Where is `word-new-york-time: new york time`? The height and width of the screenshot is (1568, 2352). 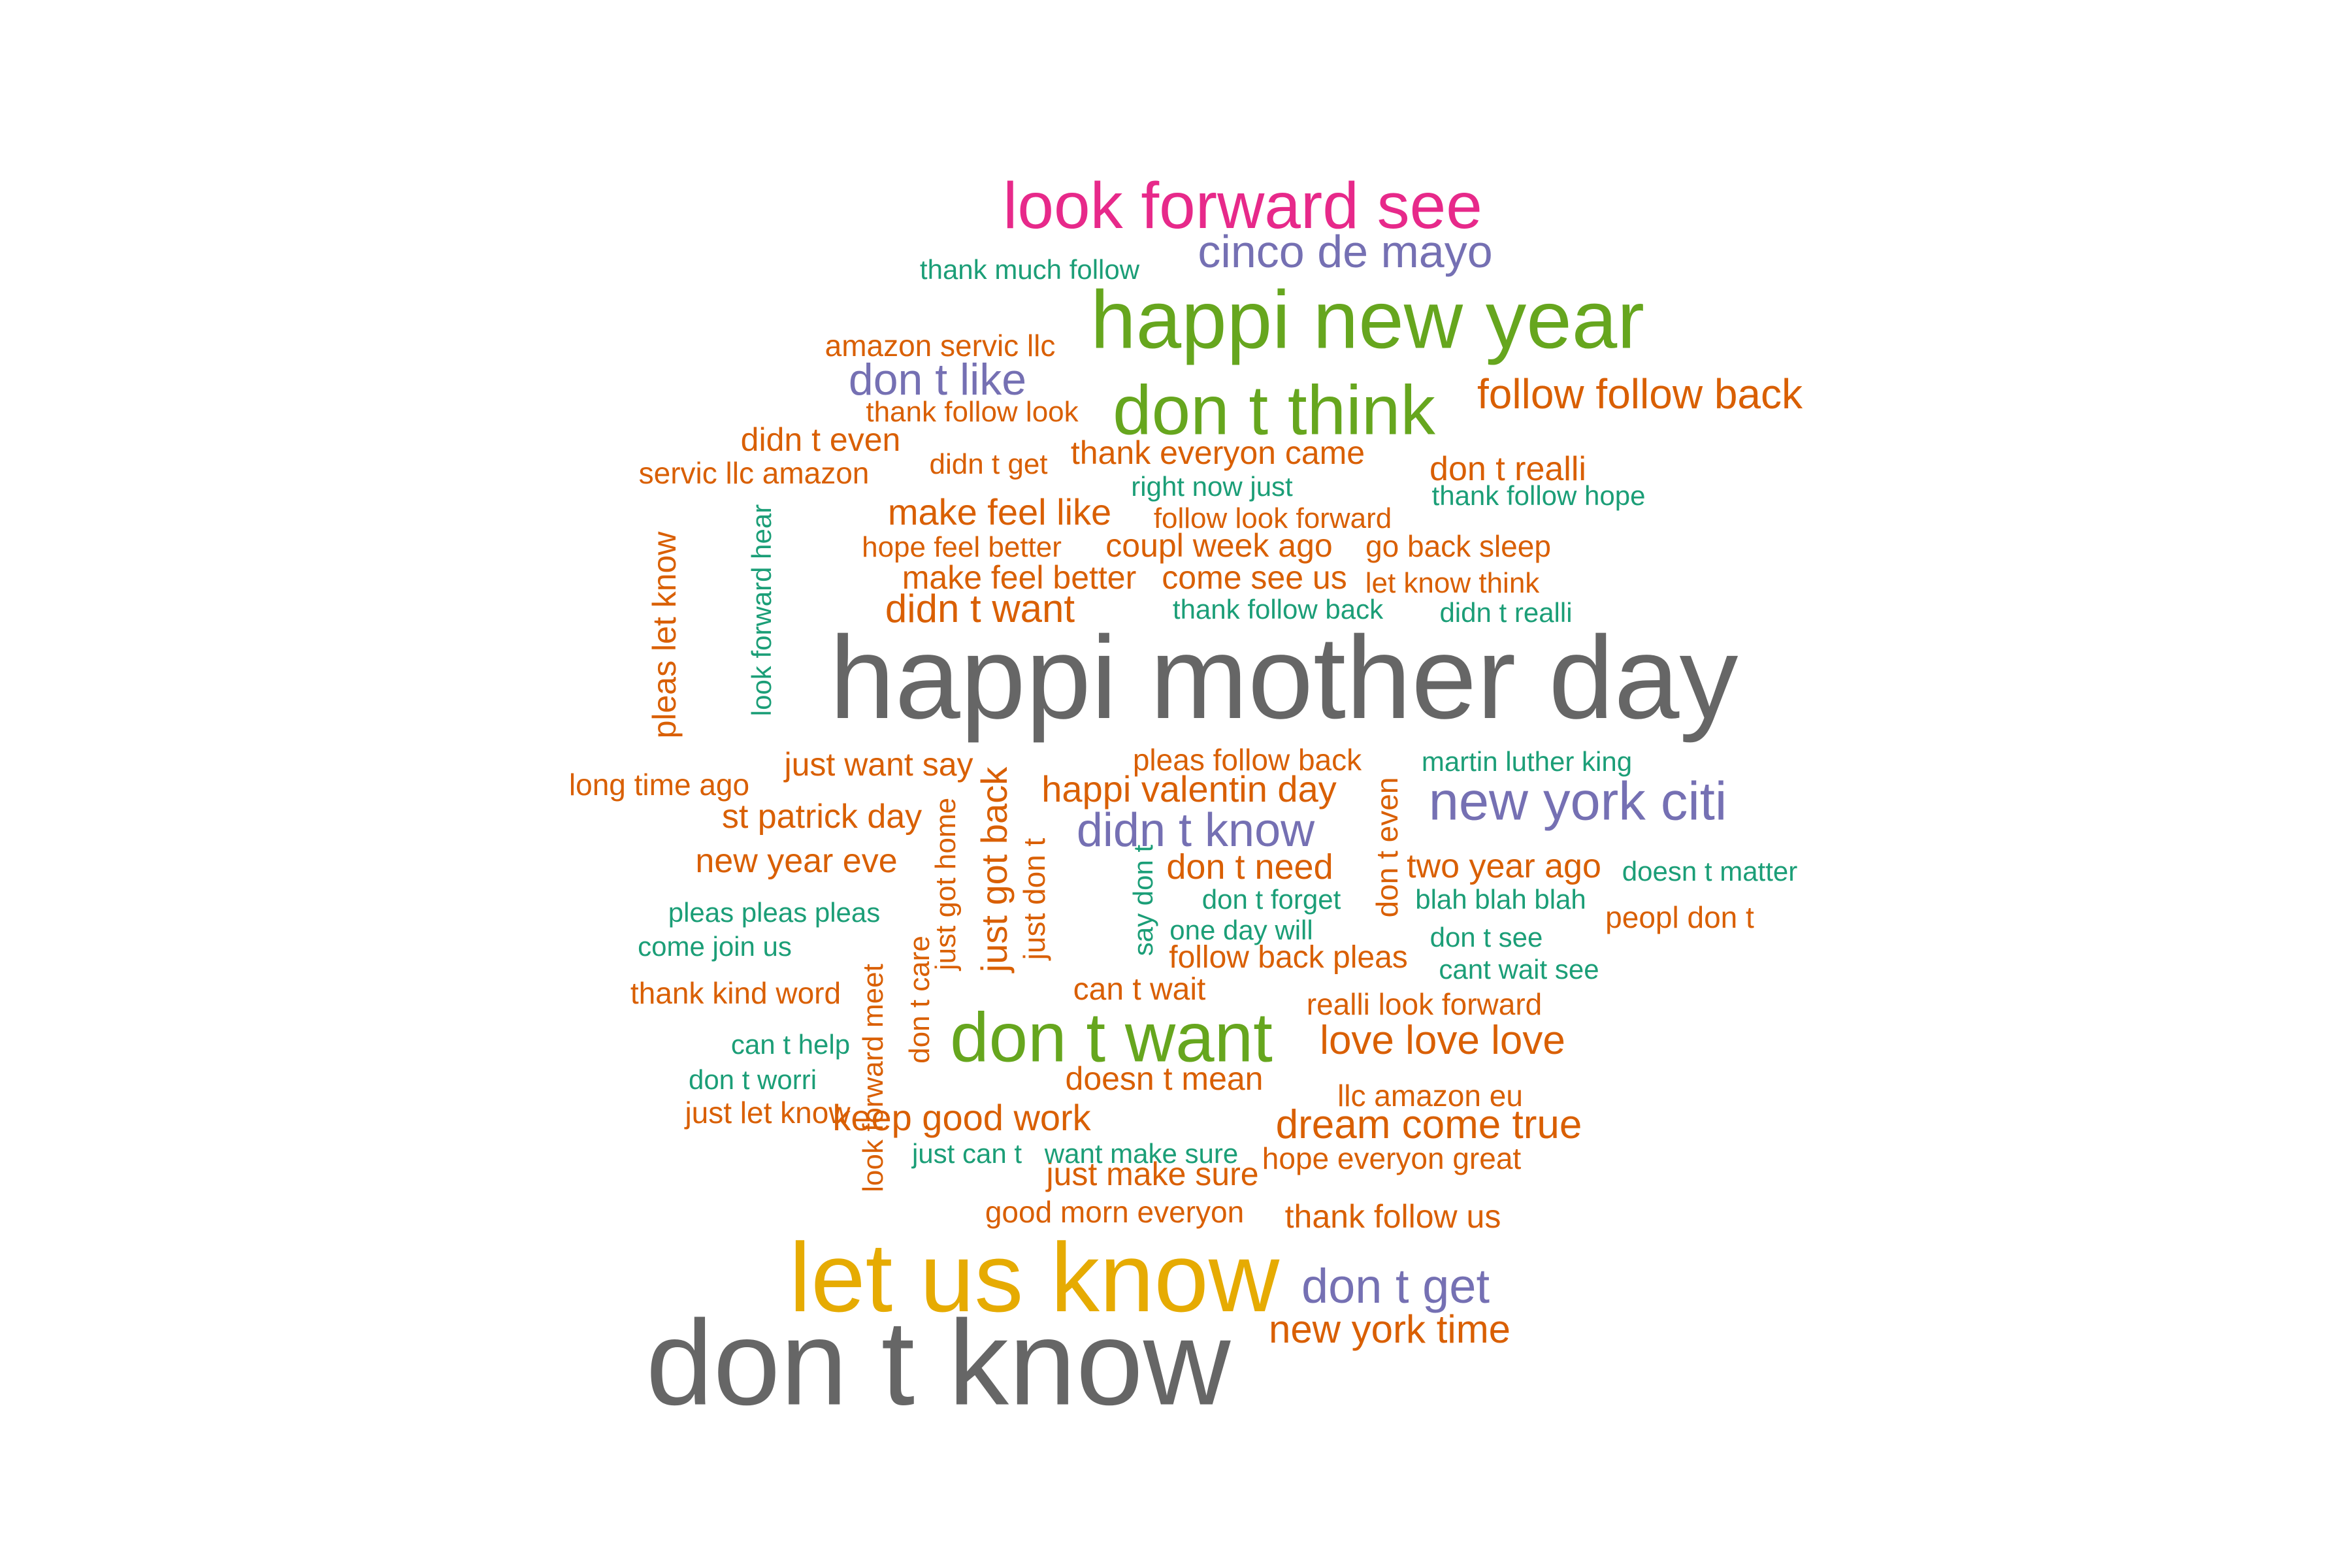 word-new-york-time: new york time is located at coordinates (1389, 1329).